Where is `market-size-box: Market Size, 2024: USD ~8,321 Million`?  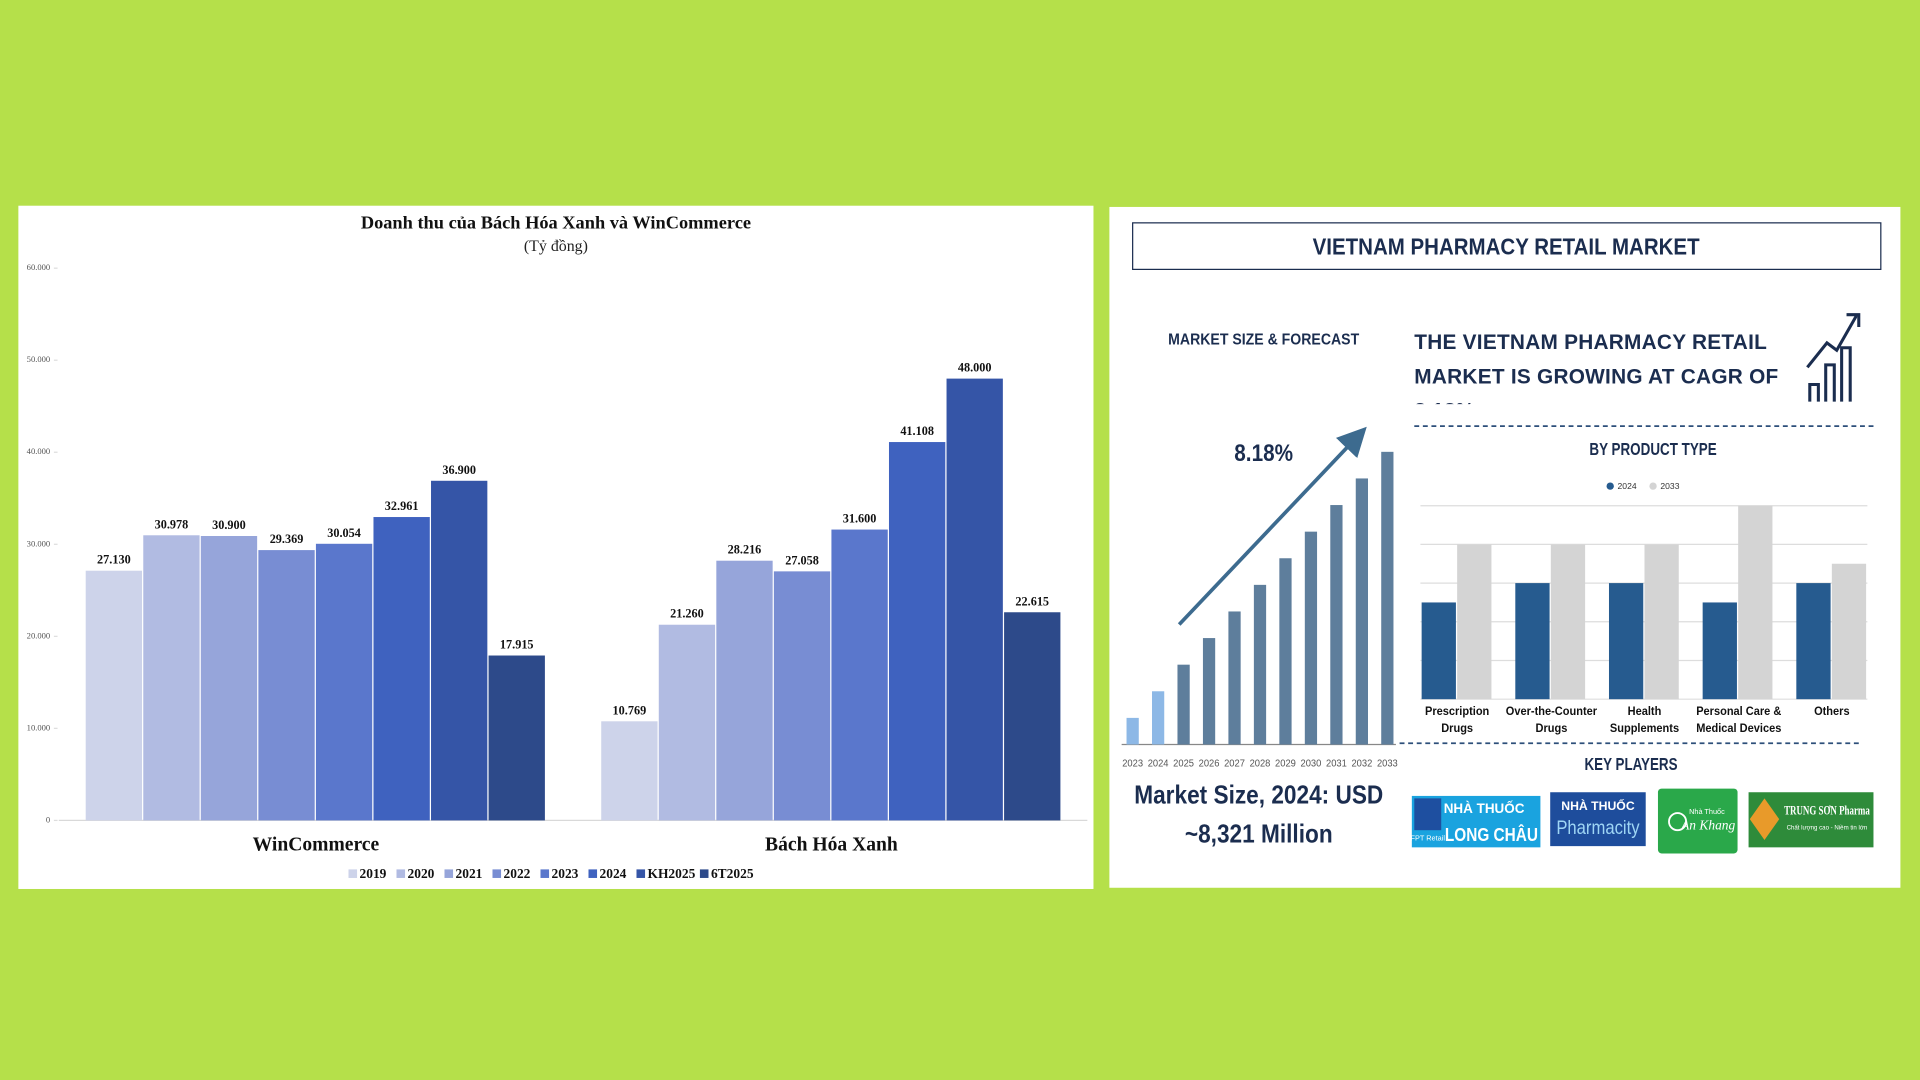 market-size-box: Market Size, 2024: USD ~8,321 Million is located at coordinates (1259, 815).